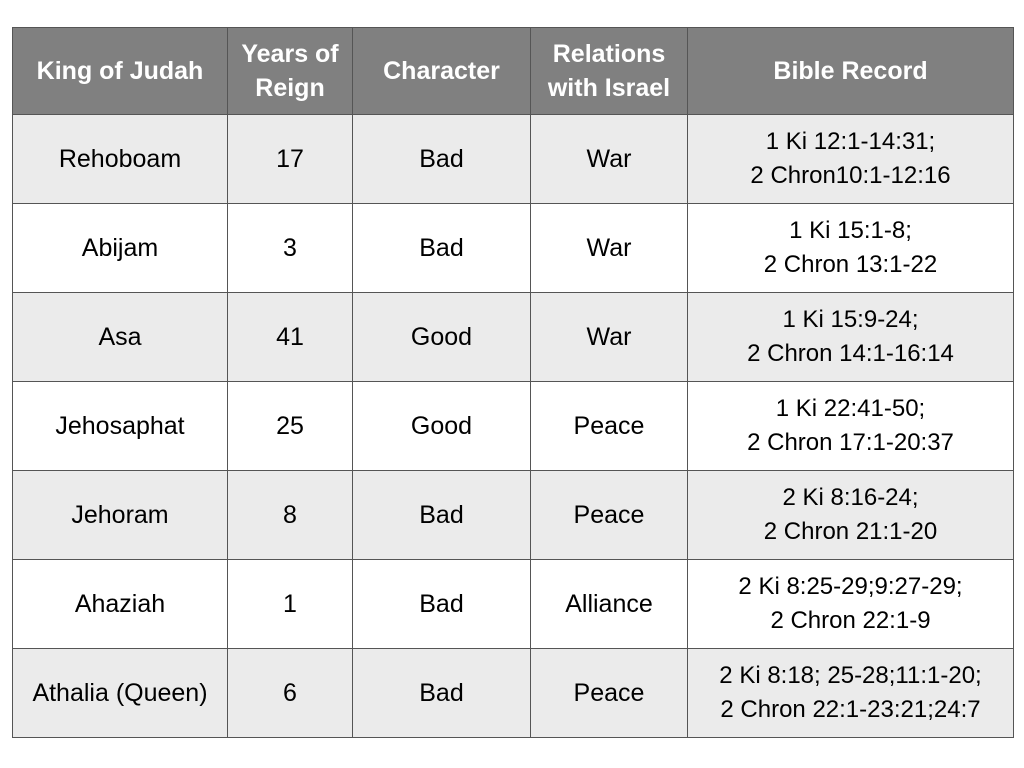 This screenshot has width=1024, height=768. I want to click on ref-line2: 2 Chron10:1-12:16, so click(850, 175).